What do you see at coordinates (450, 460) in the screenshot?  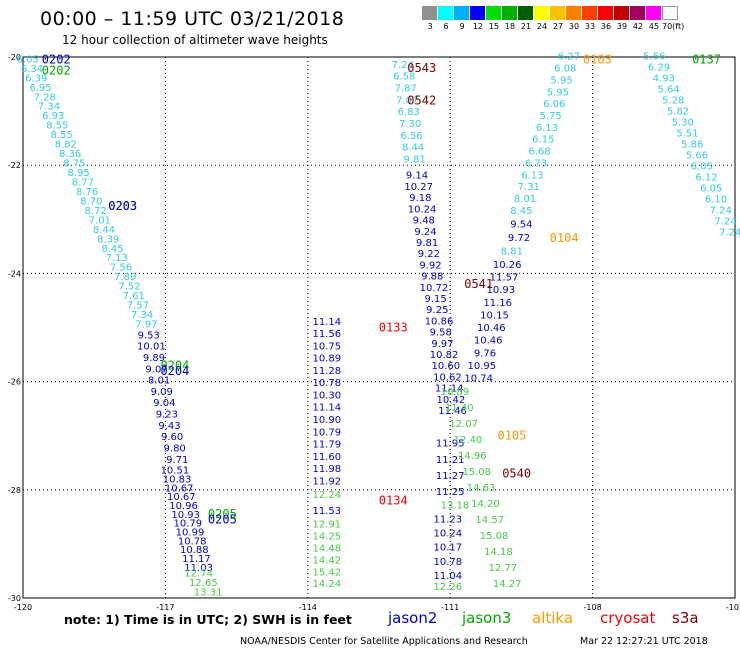 I see `wave-height-value: 11.21` at bounding box center [450, 460].